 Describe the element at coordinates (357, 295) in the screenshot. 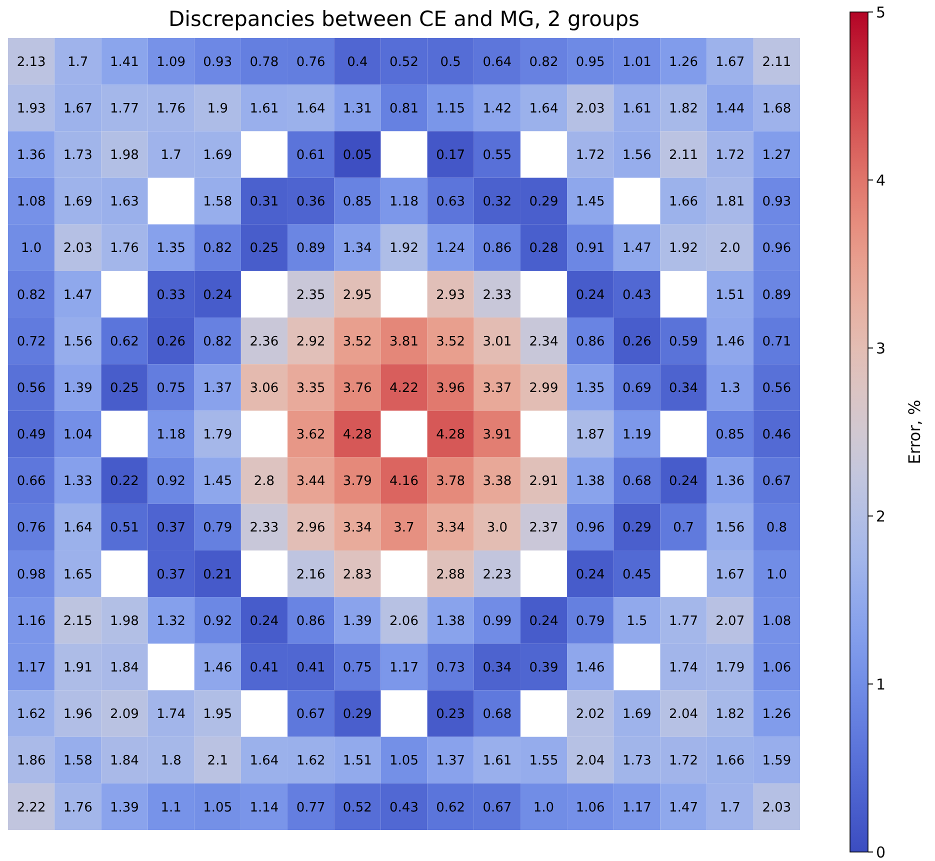

I see `data-label: 2.95` at that location.